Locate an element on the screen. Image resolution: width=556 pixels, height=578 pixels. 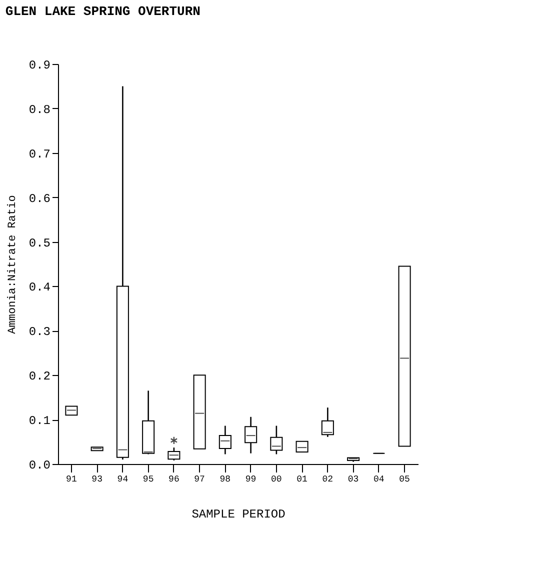
y-axis-title: Ammonia:Nitrate Ratio is located at coordinates (12, 264).